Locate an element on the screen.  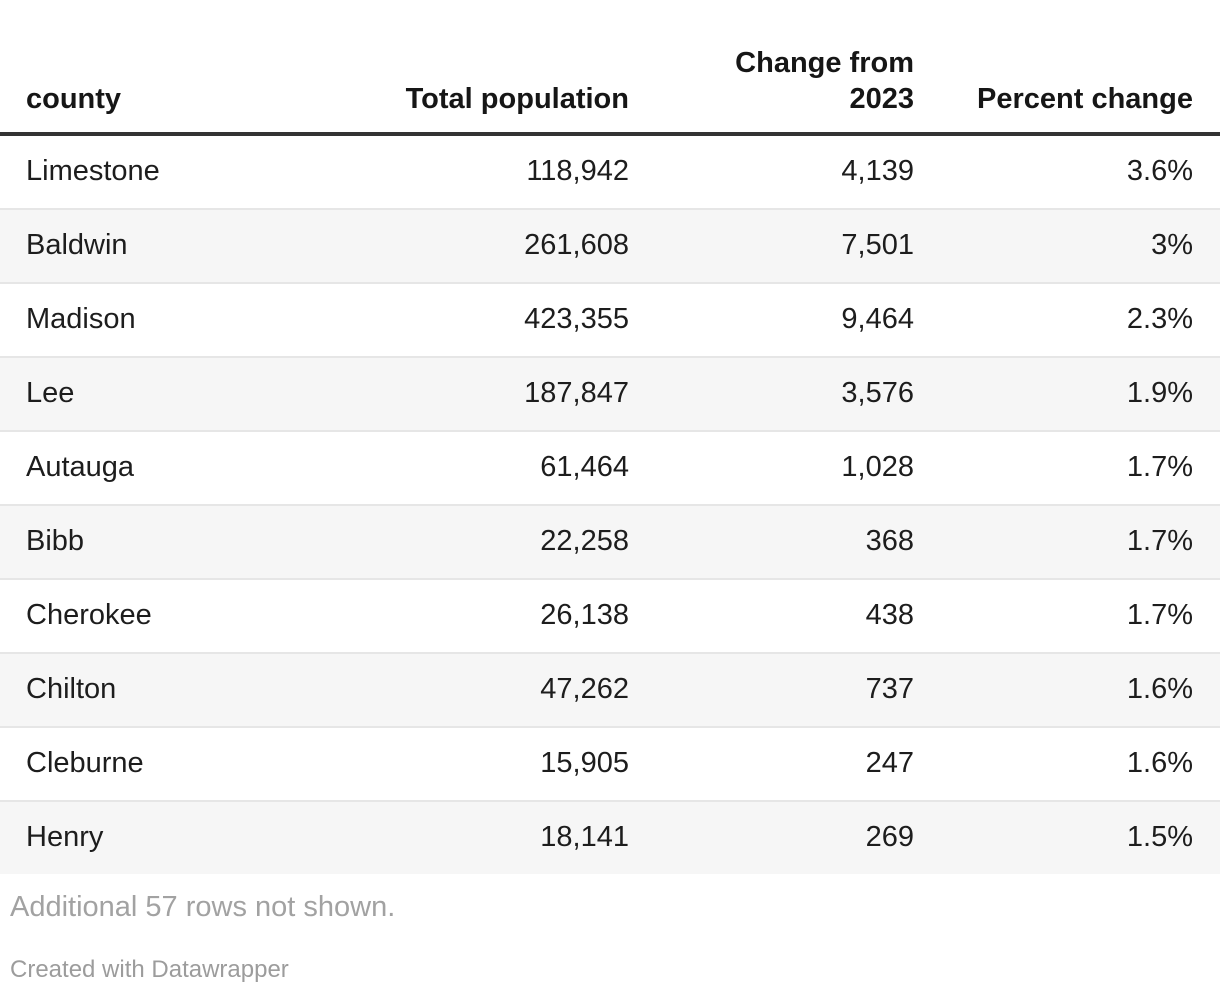
table-row: Chilton 47,262 737 1.6% is located at coordinates (610, 689).